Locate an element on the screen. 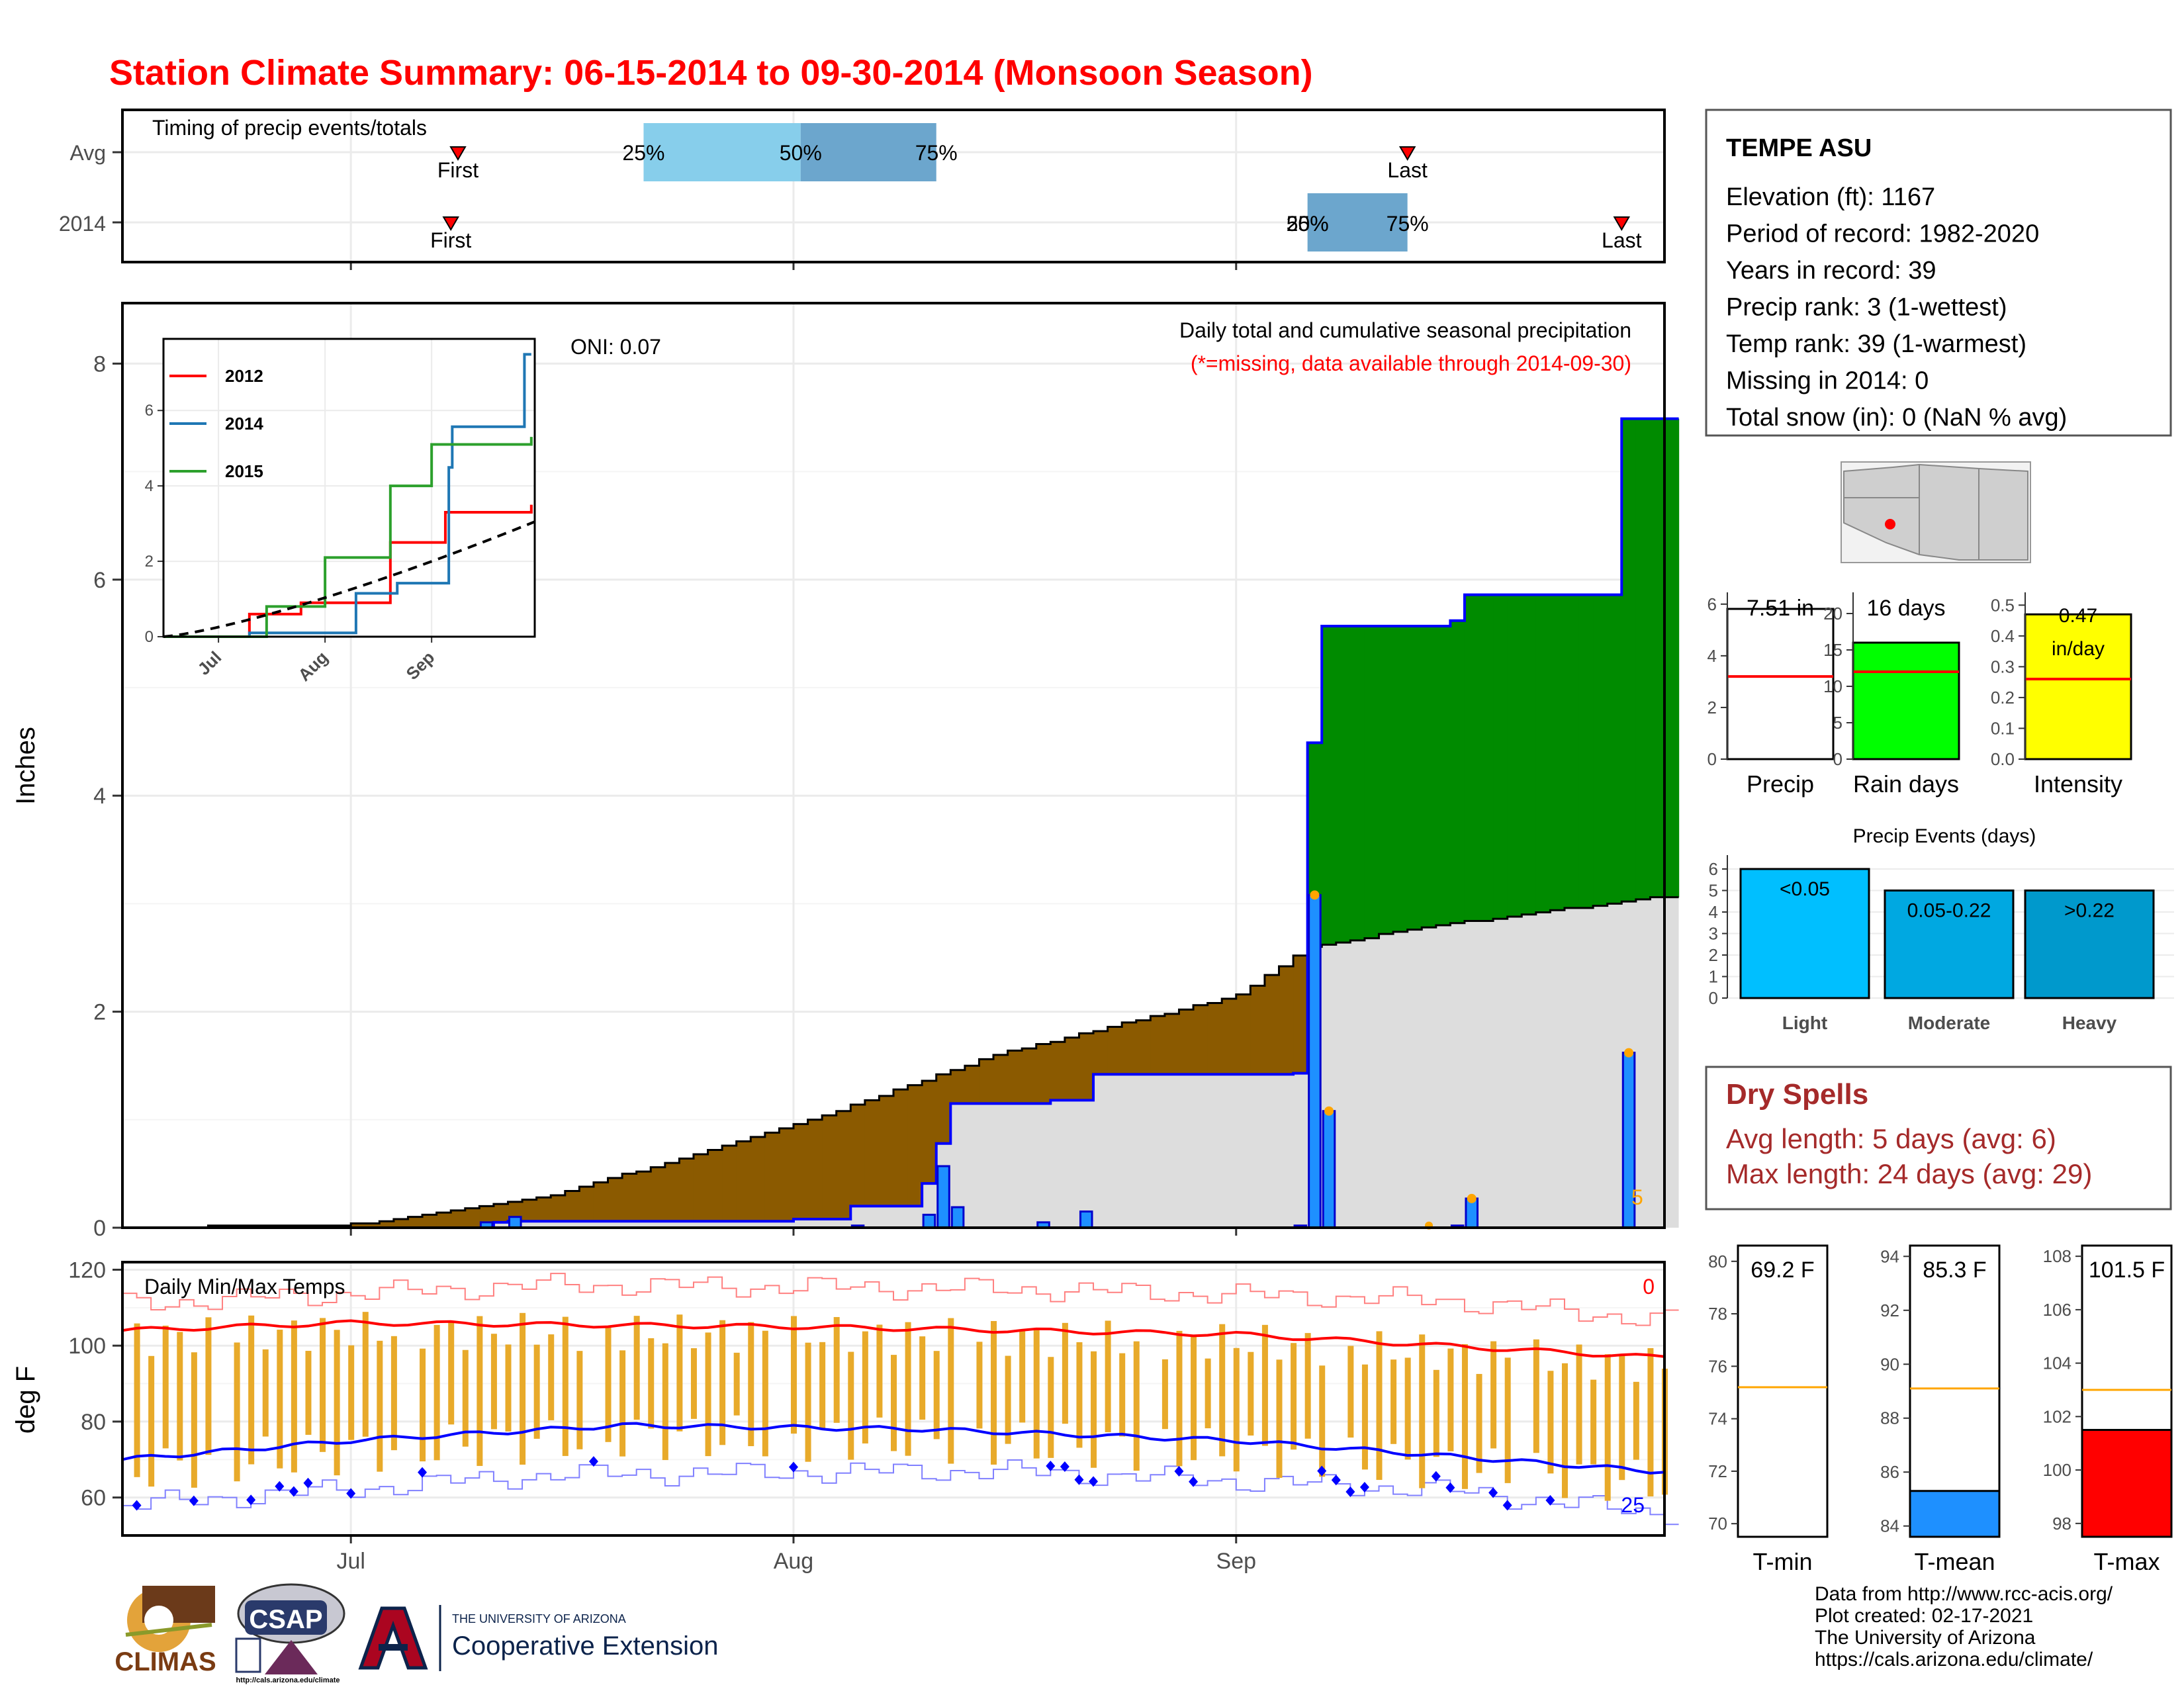 The image size is (2184, 1691). inset-legend-label: 2014 is located at coordinates (244, 424).